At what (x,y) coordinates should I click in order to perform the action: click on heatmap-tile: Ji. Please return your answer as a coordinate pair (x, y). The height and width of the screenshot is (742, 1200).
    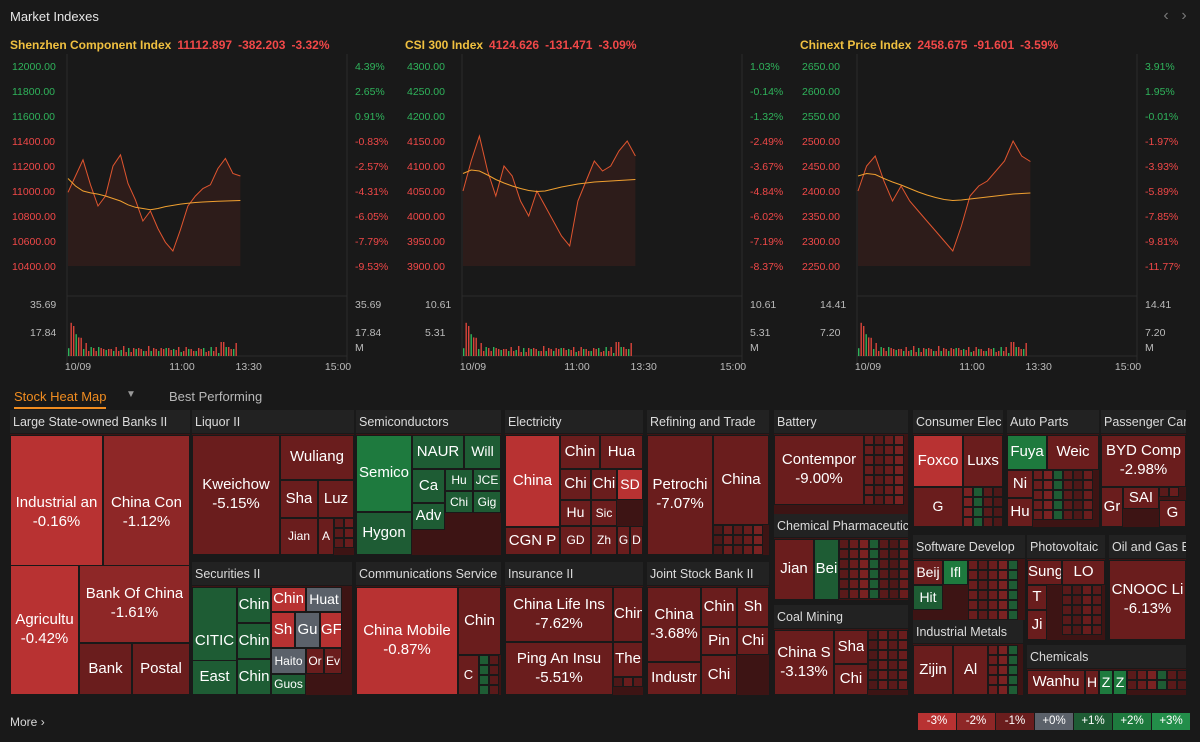
    Looking at the image, I should click on (1037, 625).